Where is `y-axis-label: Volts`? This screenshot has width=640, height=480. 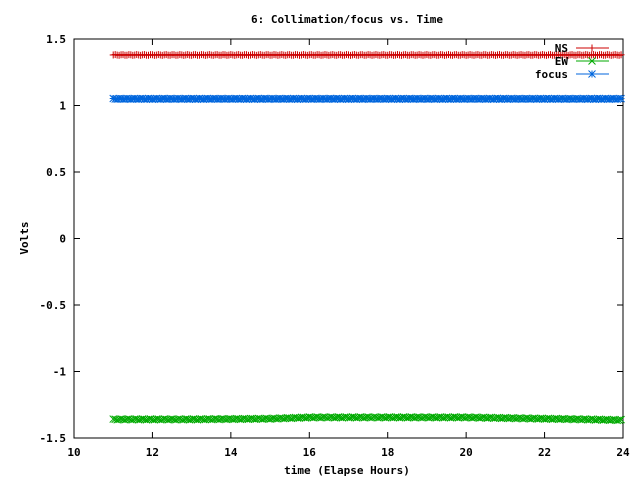 y-axis-label: Volts is located at coordinates (24, 237).